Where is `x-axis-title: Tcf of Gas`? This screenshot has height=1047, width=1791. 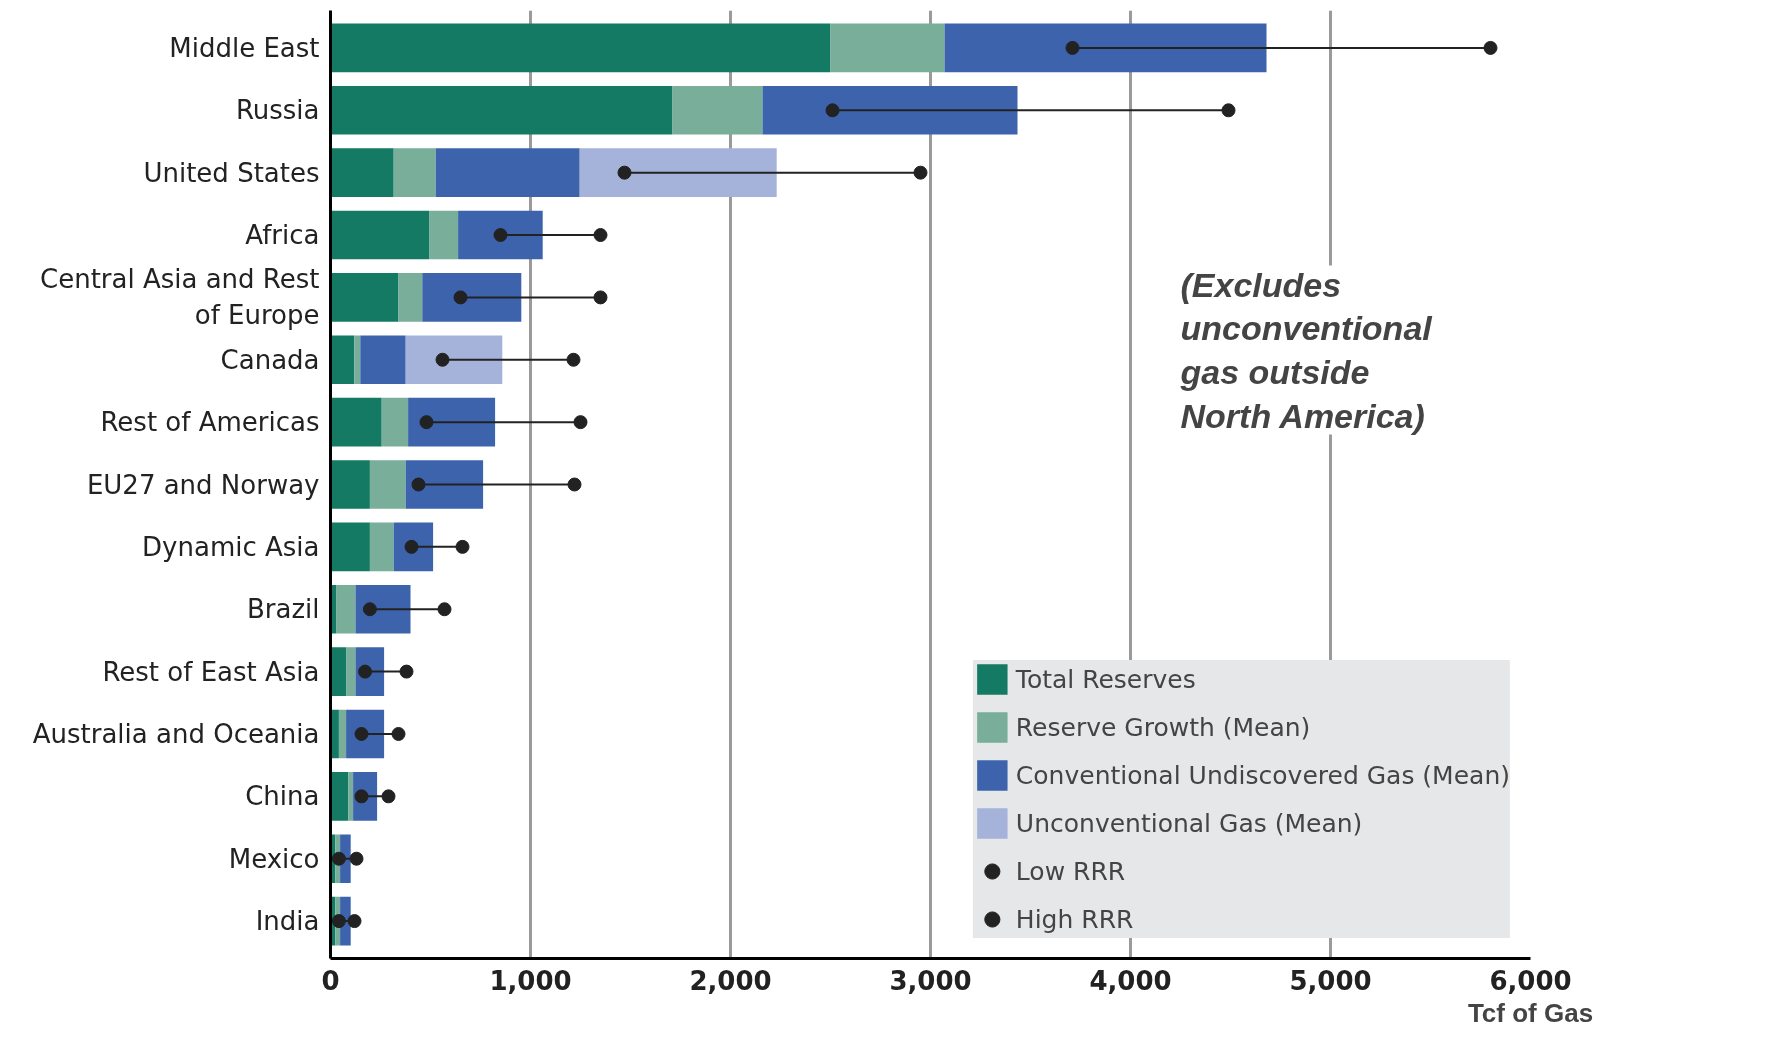
x-axis-title: Tcf of Gas is located at coordinates (1530, 1012).